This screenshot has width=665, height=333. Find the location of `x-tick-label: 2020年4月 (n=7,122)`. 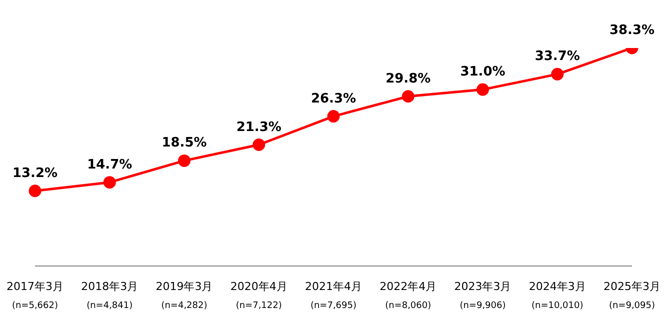

x-tick-label: 2020年4月 (n=7,122) is located at coordinates (259, 295).